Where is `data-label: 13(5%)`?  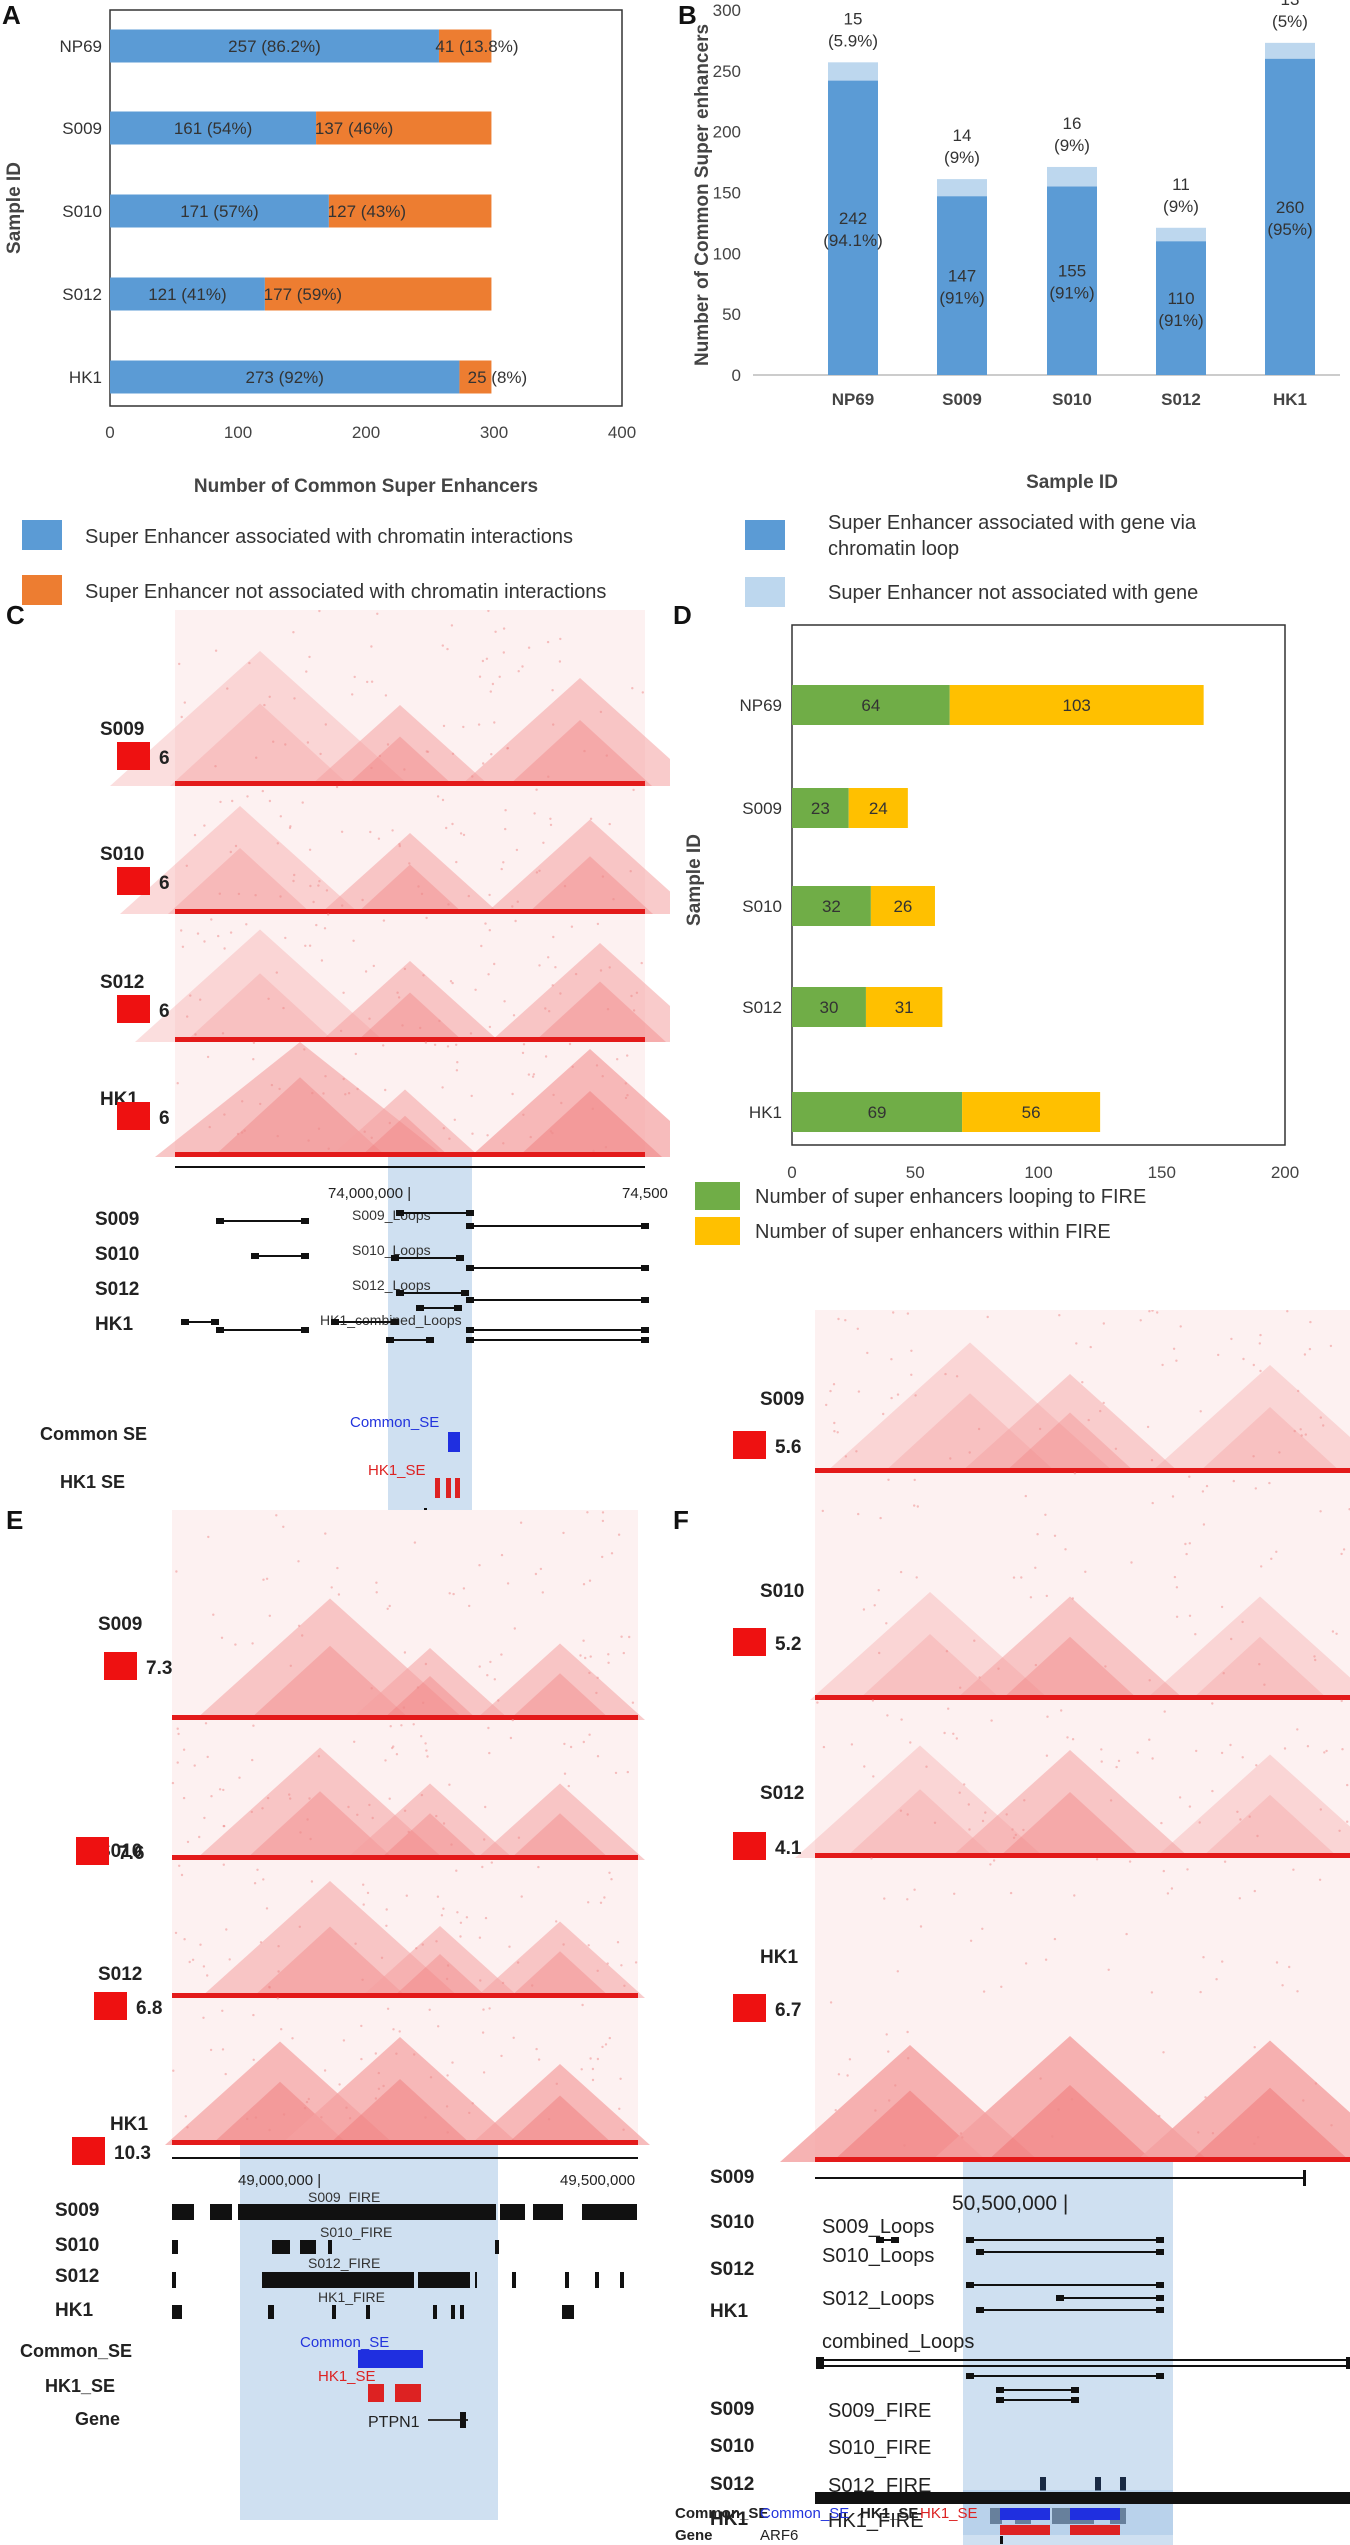
data-label: 13(5%) is located at coordinates (1290, 15).